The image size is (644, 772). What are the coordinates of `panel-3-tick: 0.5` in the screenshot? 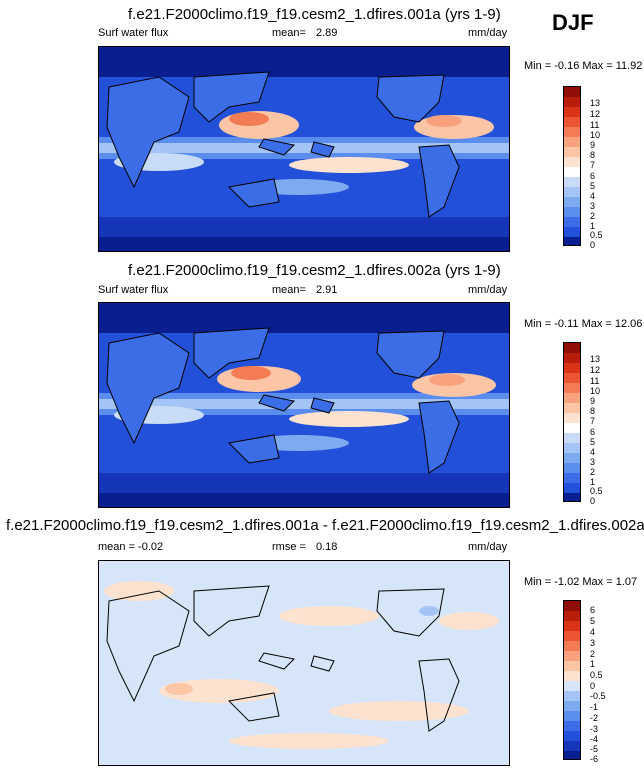 It's located at (596, 675).